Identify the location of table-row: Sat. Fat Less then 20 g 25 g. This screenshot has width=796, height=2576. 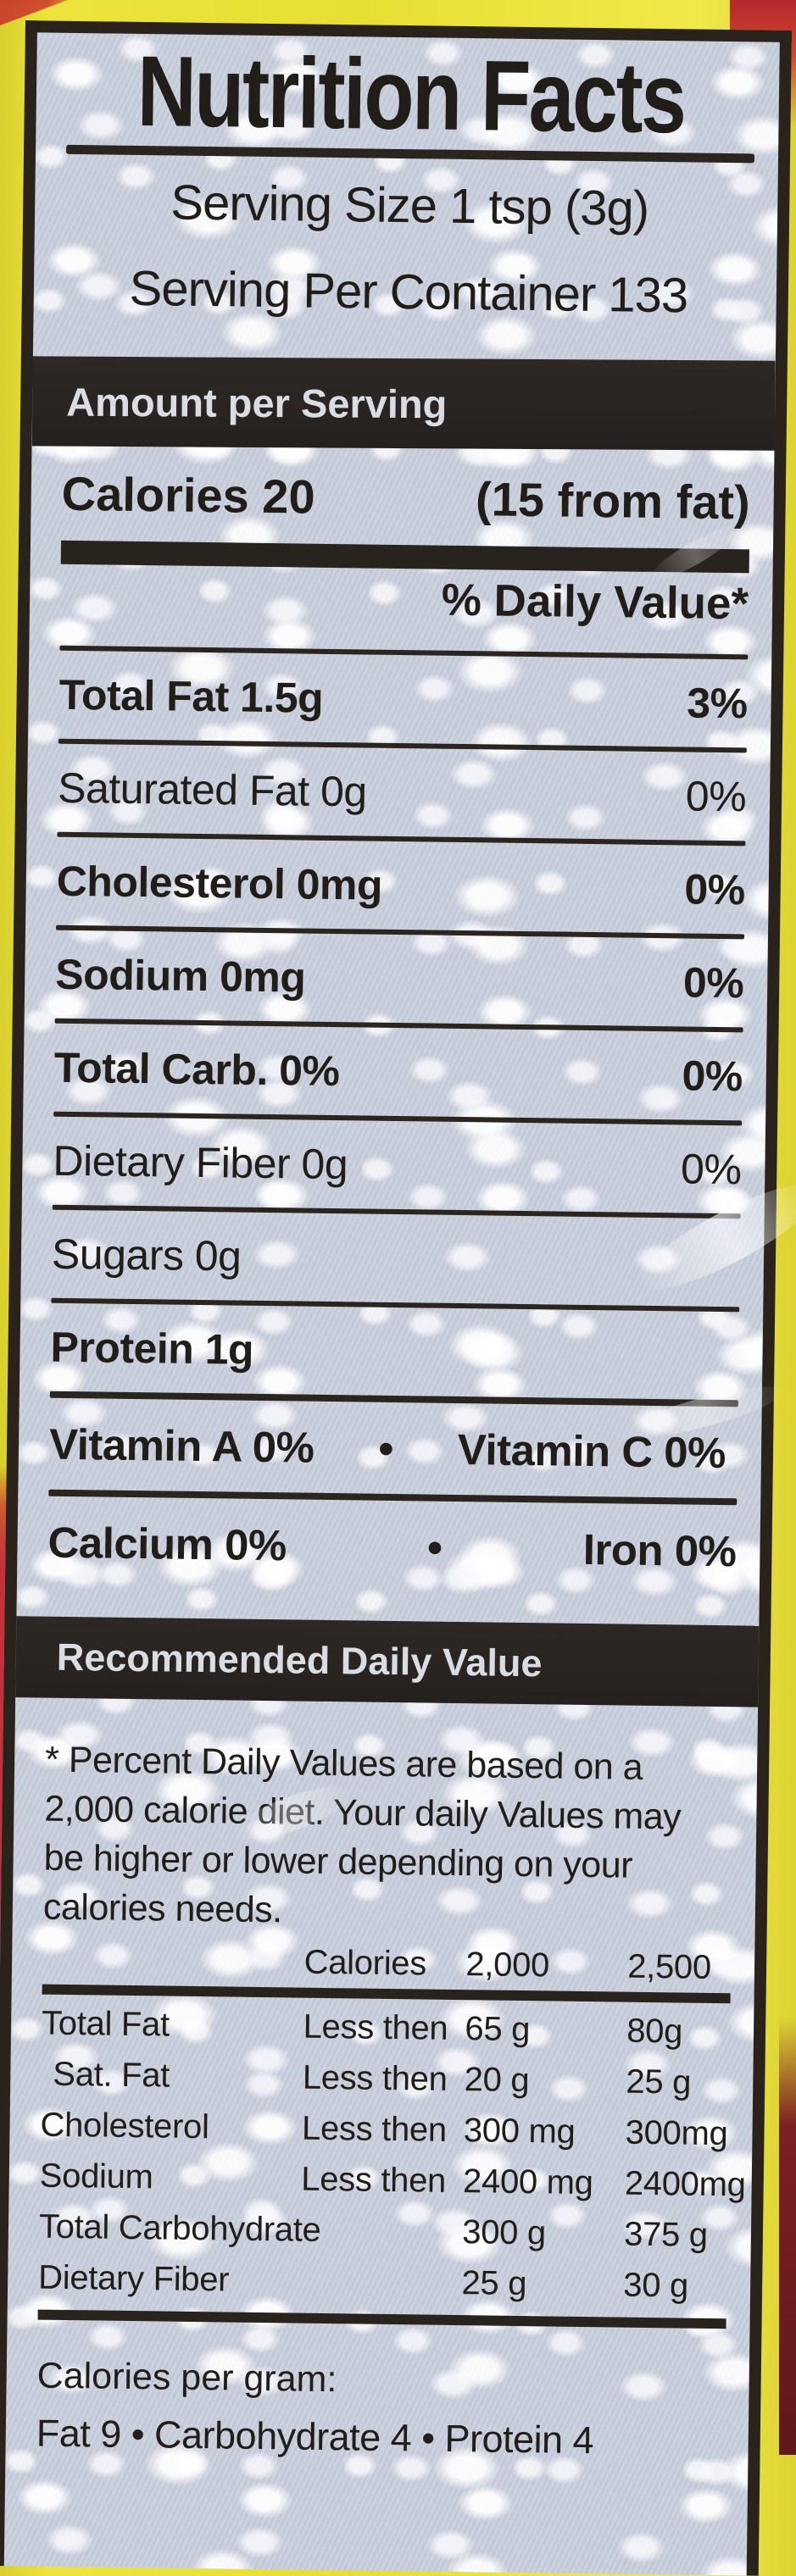
(385, 2079).